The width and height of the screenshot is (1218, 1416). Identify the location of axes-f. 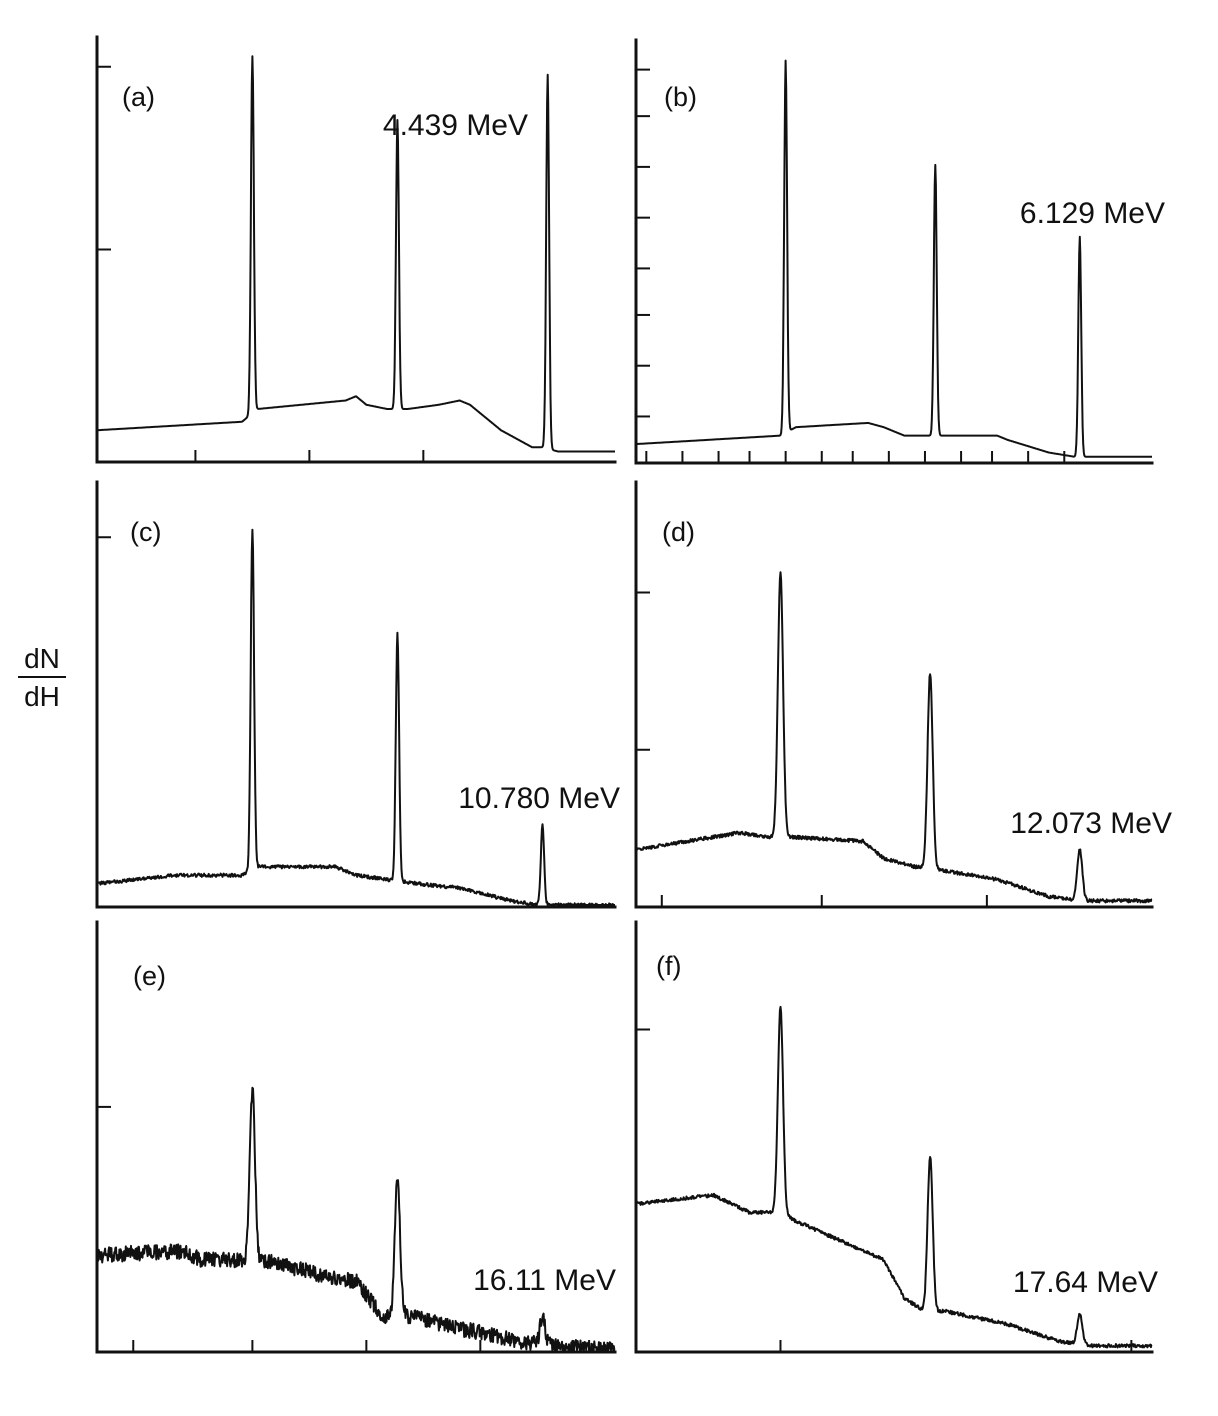
(894, 1137).